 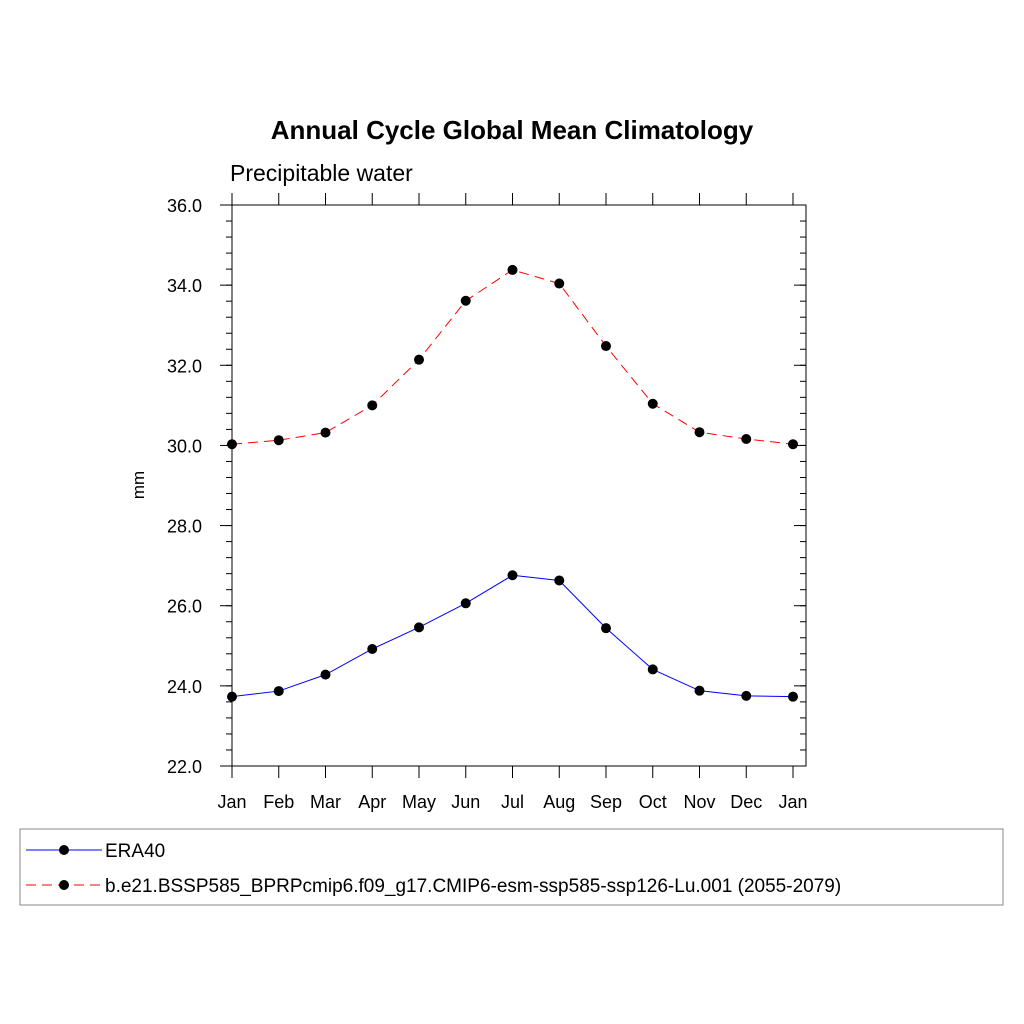 I want to click on y-tick-label: 24.0, so click(x=184, y=687).